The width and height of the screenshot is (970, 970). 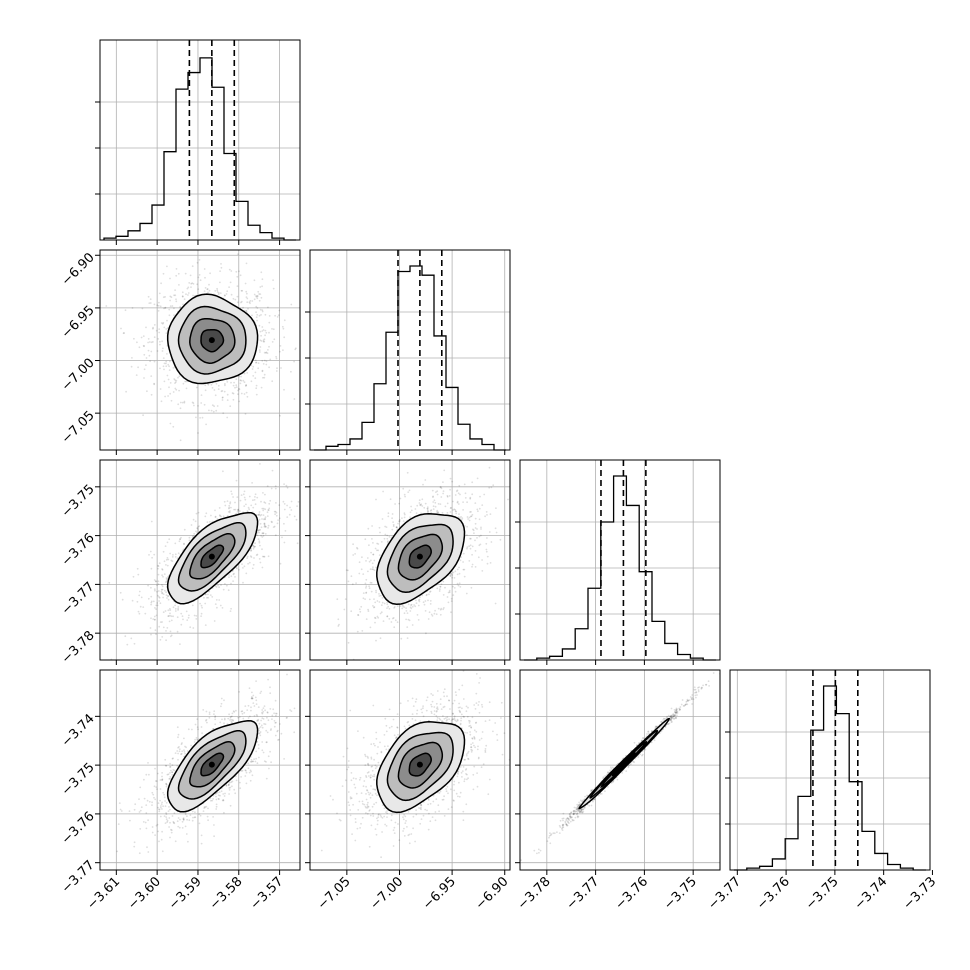 I want to click on panel-background, so click(x=830, y=770).